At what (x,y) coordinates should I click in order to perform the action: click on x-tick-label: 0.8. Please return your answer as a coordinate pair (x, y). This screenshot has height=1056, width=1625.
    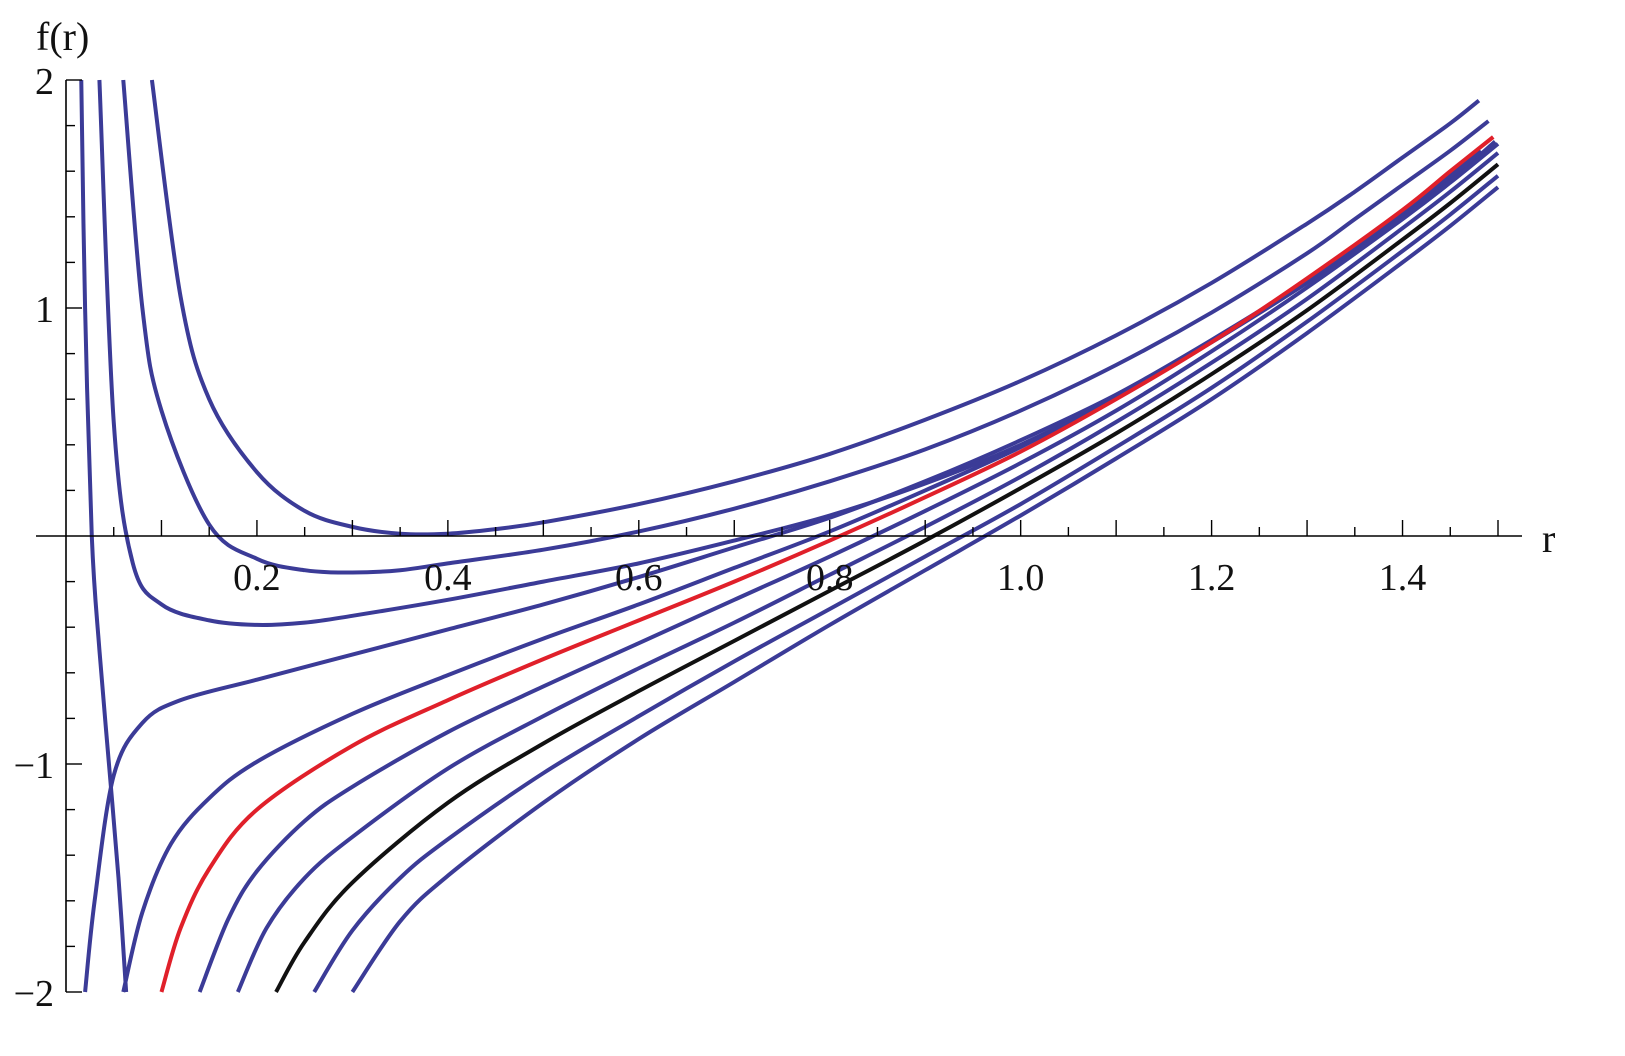
    Looking at the image, I should click on (830, 578).